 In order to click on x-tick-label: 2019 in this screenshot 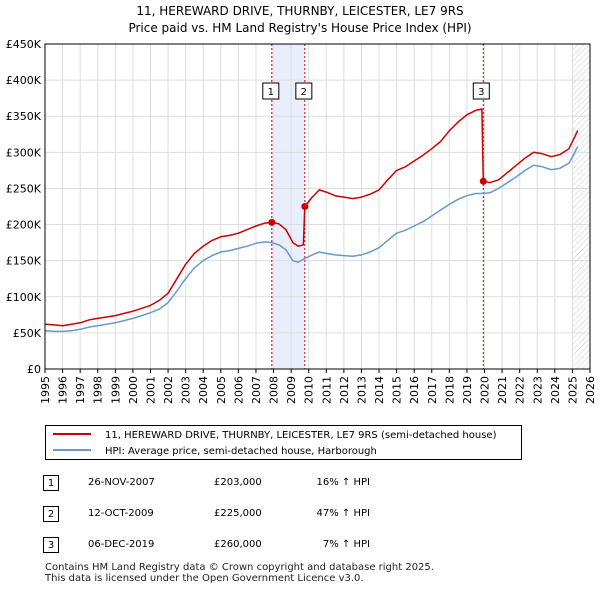, I will do `click(467, 390)`.